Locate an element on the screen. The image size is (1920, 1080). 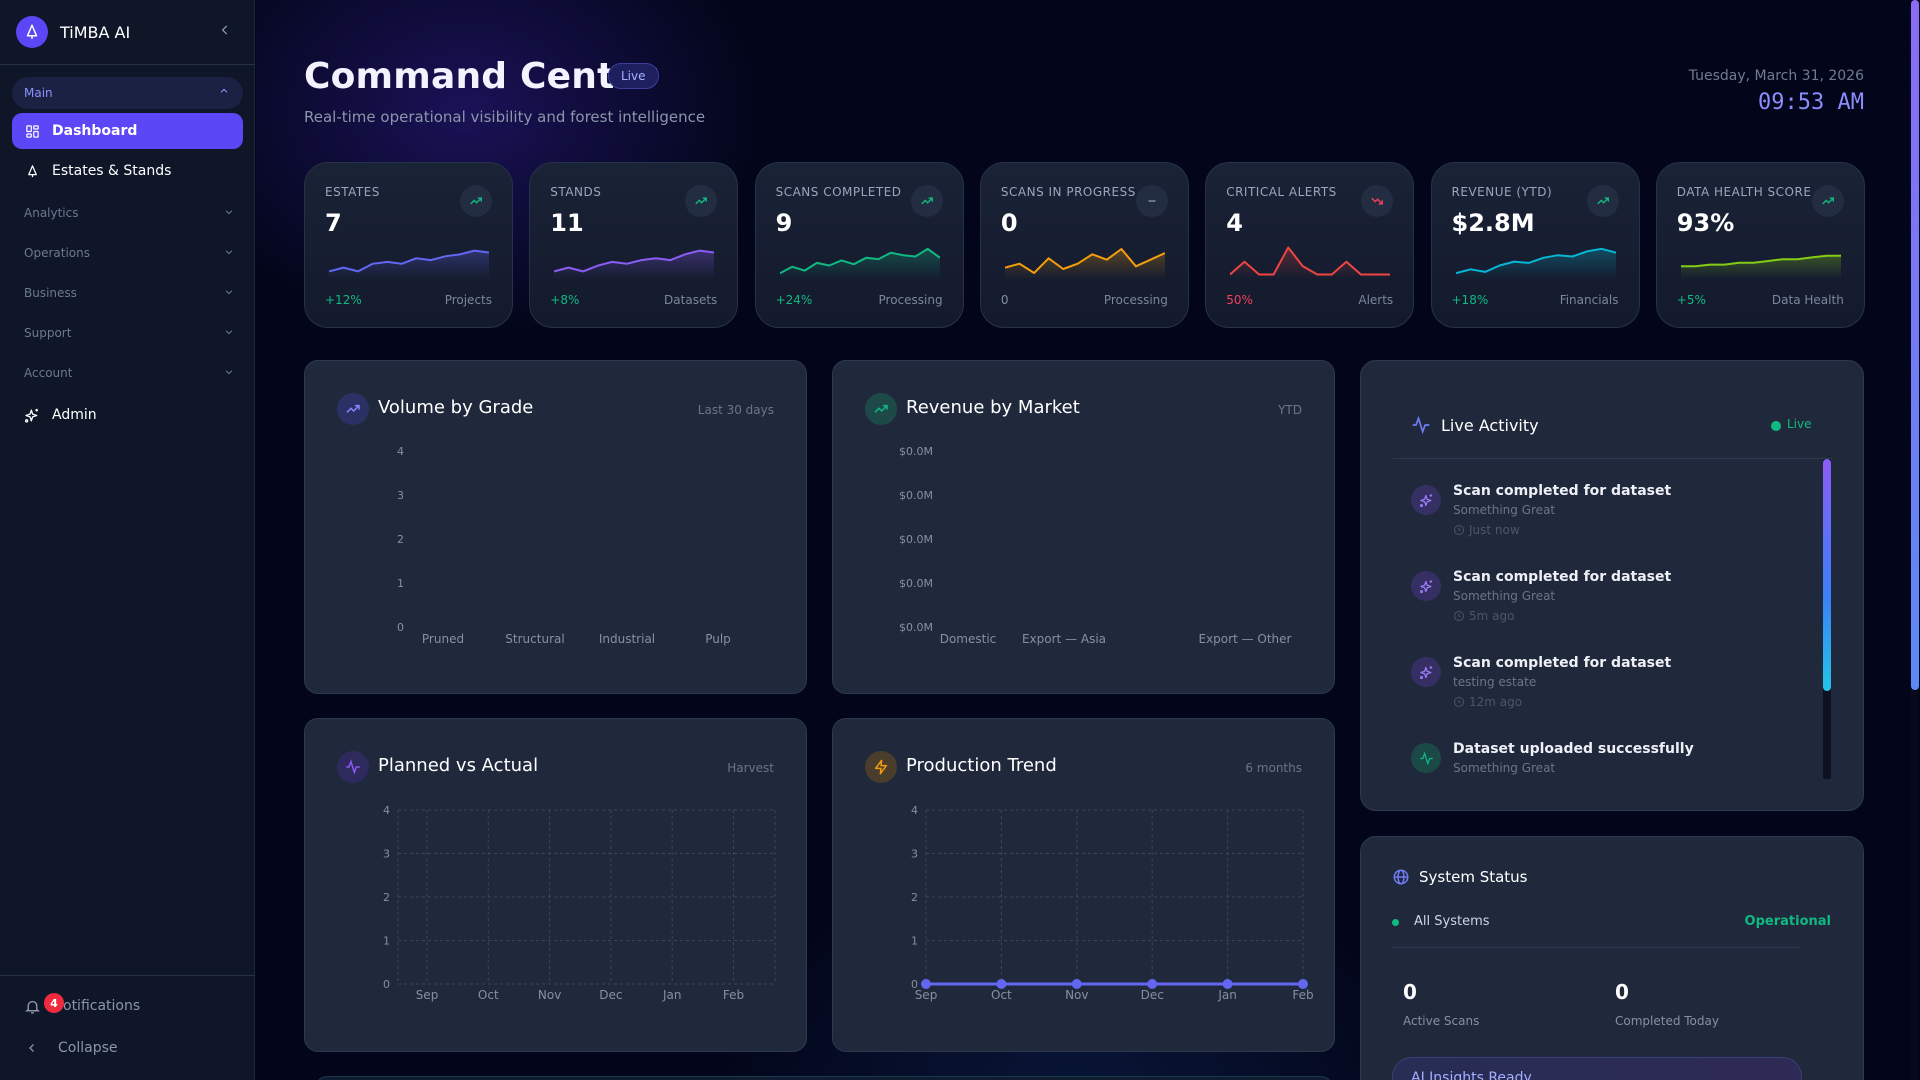
live-badge: Live is located at coordinates (633, 76).